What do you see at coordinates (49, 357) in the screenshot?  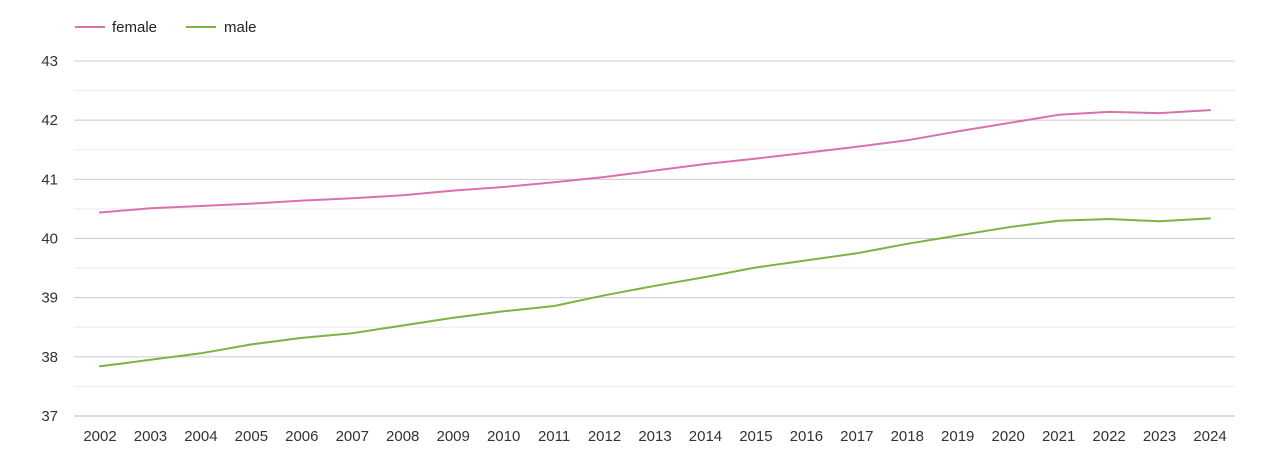 I see `y-tick-label: 38` at bounding box center [49, 357].